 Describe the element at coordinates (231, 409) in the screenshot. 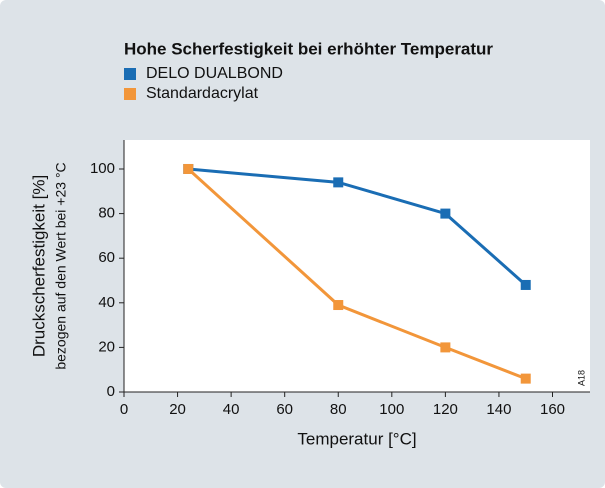

I see `x-tick-label: 40` at that location.